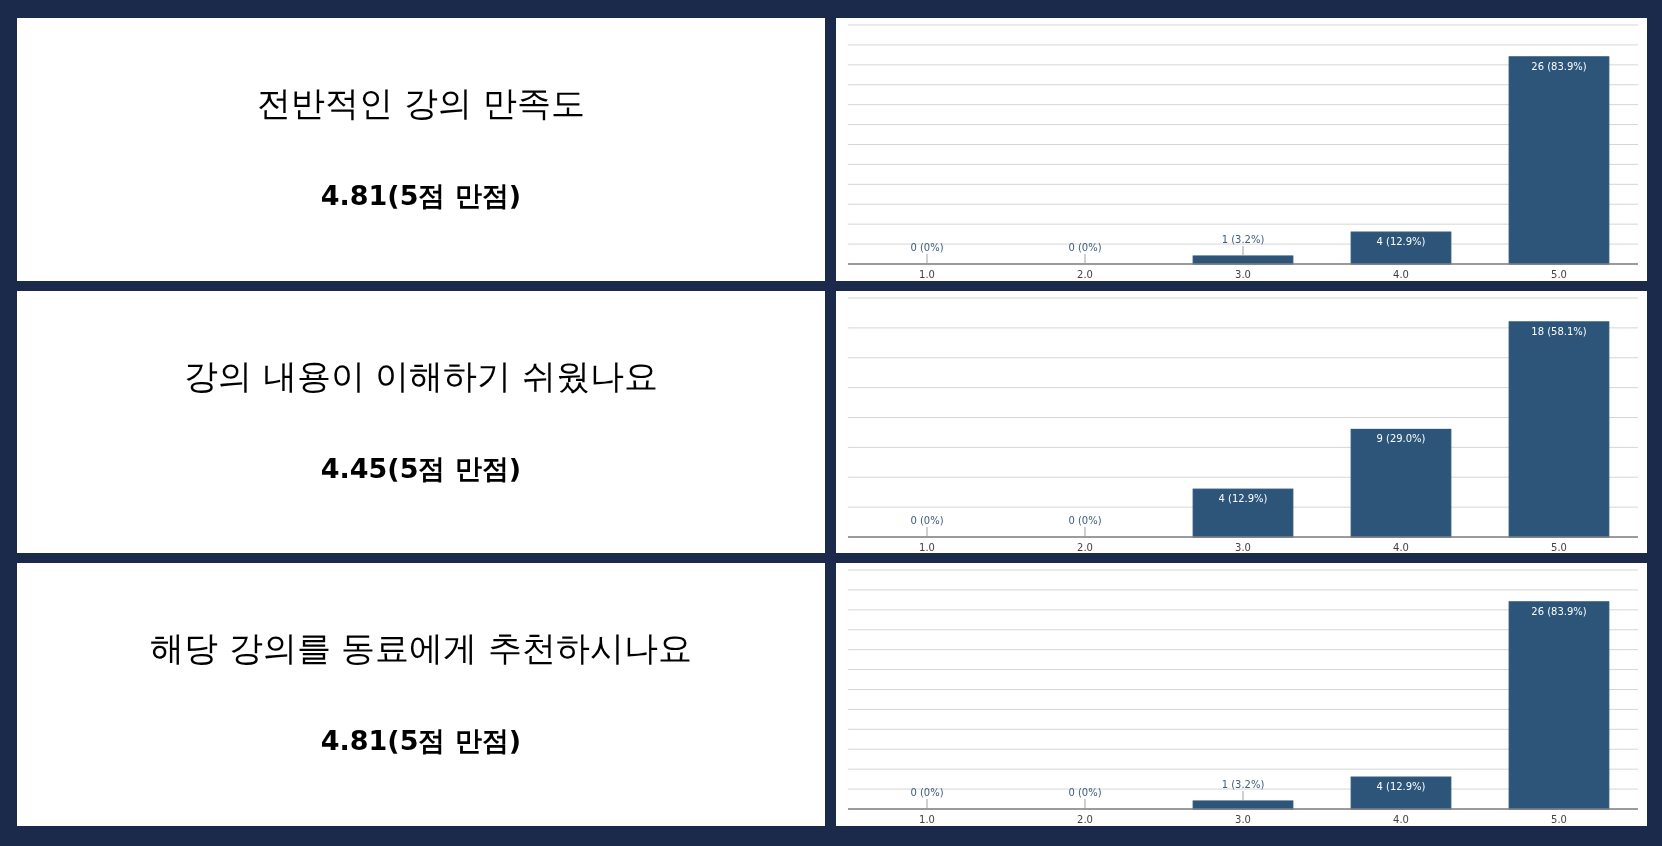  Describe the element at coordinates (421, 467) in the screenshot. I see `text: 4.45(5점 만점)` at that location.